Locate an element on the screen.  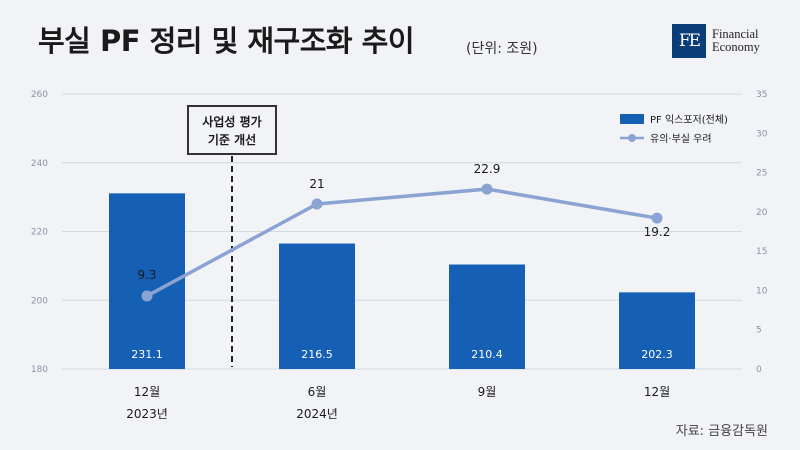
left-axis-ticks: 180 200 220 240 260 is located at coordinates (39, 232).